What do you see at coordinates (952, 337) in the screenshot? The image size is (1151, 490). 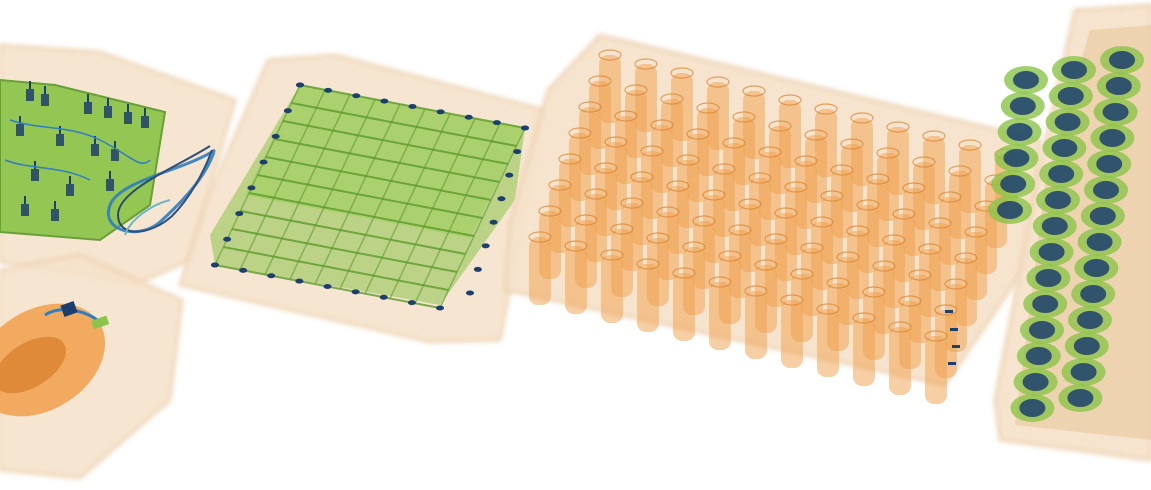 I see `tray-markers` at bounding box center [952, 337].